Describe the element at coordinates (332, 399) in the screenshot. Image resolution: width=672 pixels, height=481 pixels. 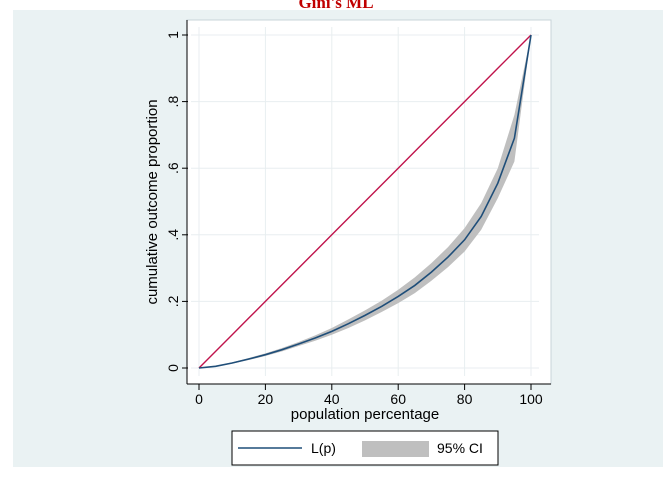
I see `x-tick-label: 40` at that location.